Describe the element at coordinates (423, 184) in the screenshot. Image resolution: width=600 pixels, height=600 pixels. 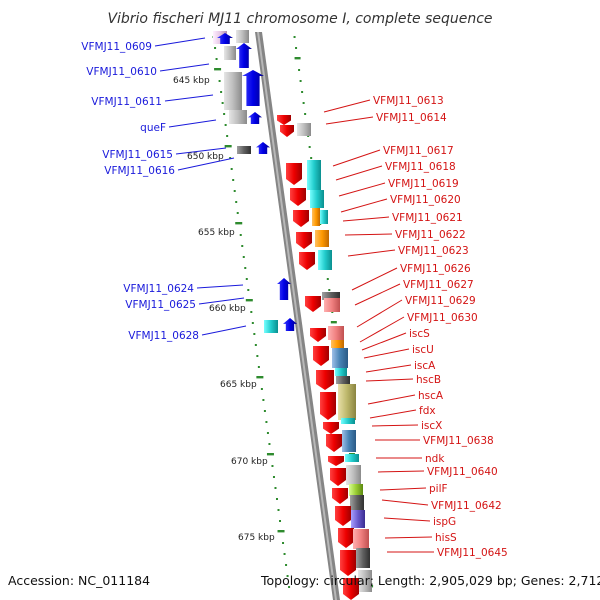
I see `gene-label-right: VFMJ11_0619` at that location.